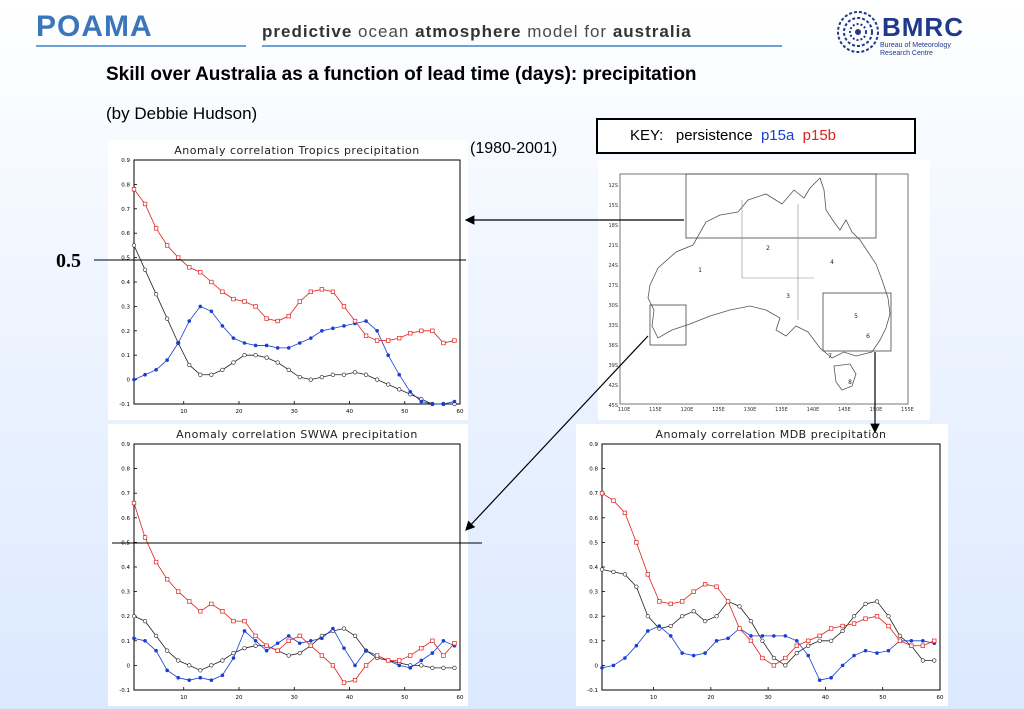  Describe the element at coordinates (781, 410) in the screenshot. I see `map-lon-label: 135E` at that location.